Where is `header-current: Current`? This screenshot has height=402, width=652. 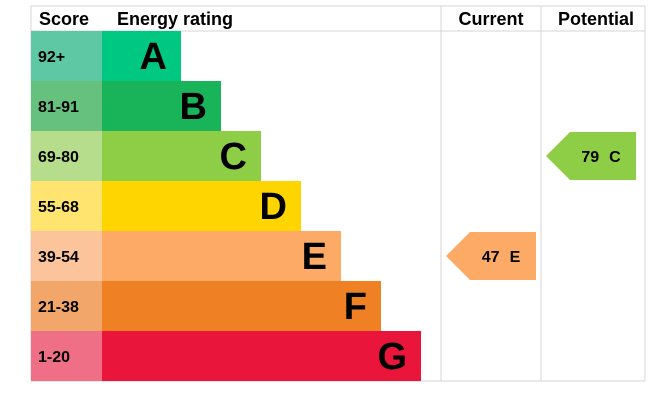
header-current: Current is located at coordinates (490, 19).